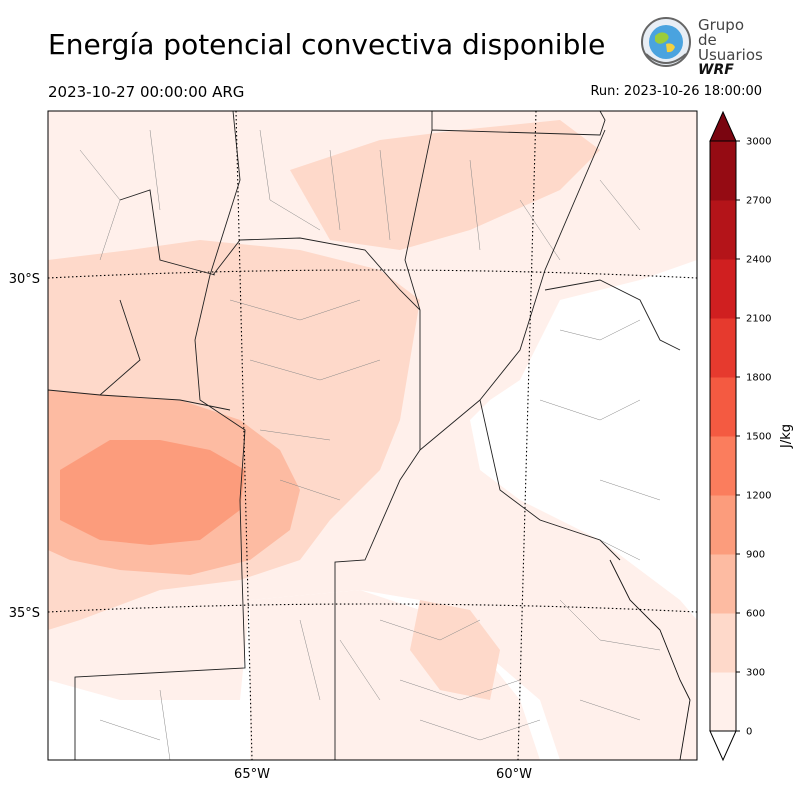 The height and width of the screenshot is (800, 800). I want to click on colorbar-tick-label: 1200, so click(758, 496).